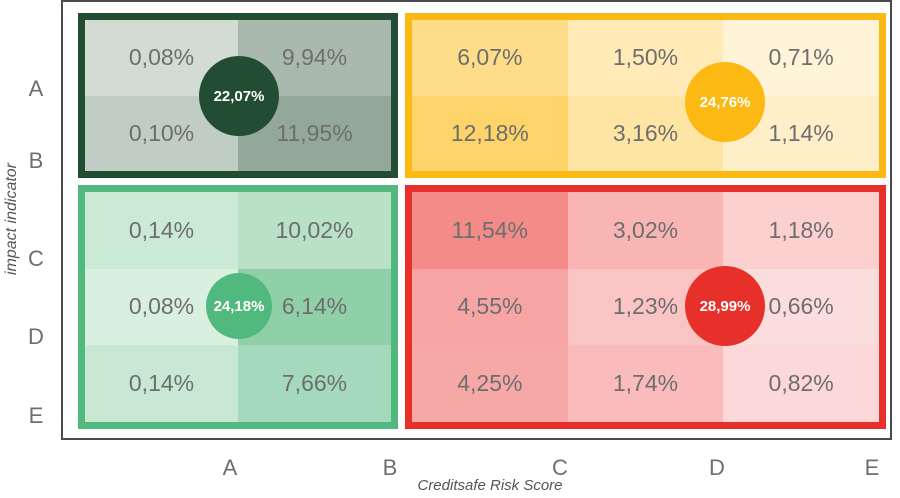  What do you see at coordinates (645, 58) in the screenshot?
I see `heatmap-cell: 1,50%` at bounding box center [645, 58].